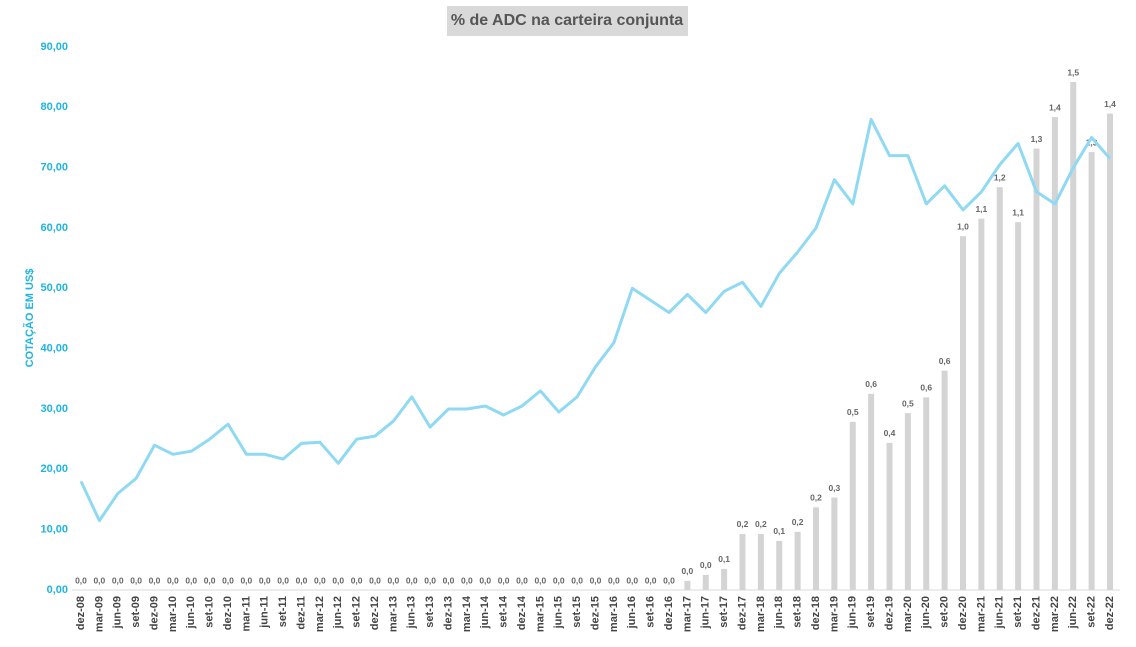 Image resolution: width=1136 pixels, height=647 pixels. What do you see at coordinates (614, 614) in the screenshot?
I see `x-tick-label: mar-16` at bounding box center [614, 614].